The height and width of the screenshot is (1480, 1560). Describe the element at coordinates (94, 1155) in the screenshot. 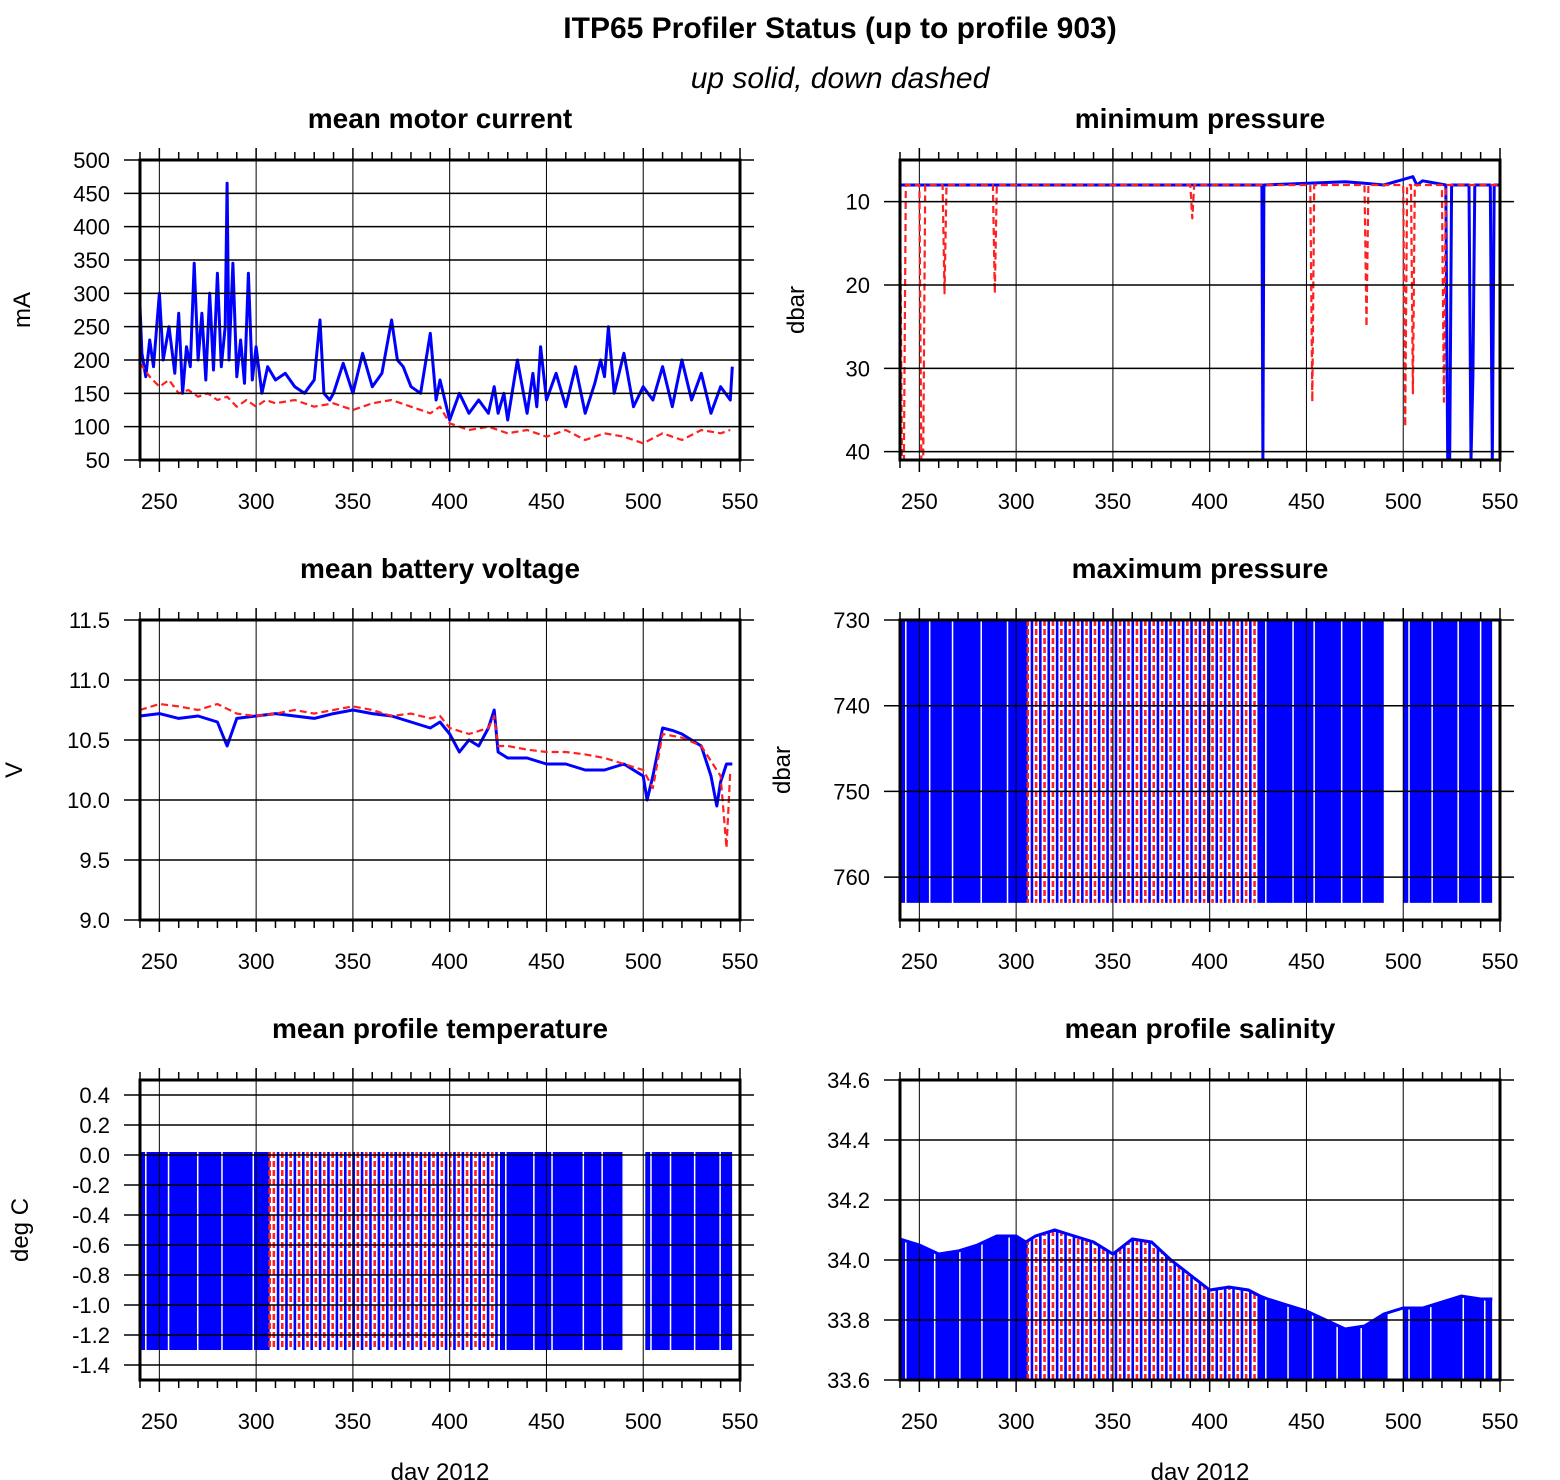

I see `y-tick-label: 0.0` at that location.